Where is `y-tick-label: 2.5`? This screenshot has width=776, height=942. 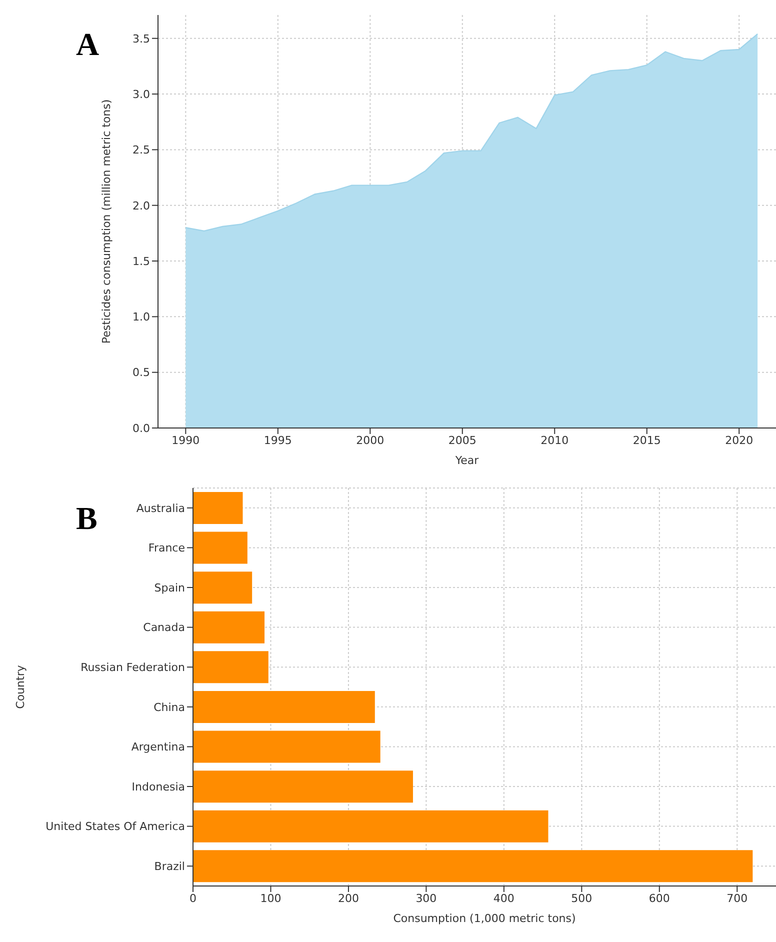 y-tick-label: 2.5 is located at coordinates (141, 150).